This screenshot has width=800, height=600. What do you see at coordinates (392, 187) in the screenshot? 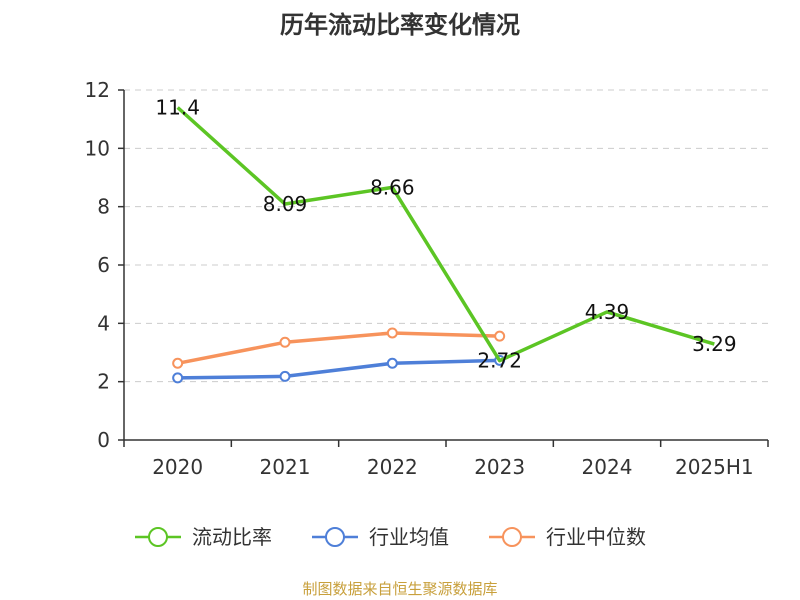
I see `data-label: 8.66` at bounding box center [392, 187].